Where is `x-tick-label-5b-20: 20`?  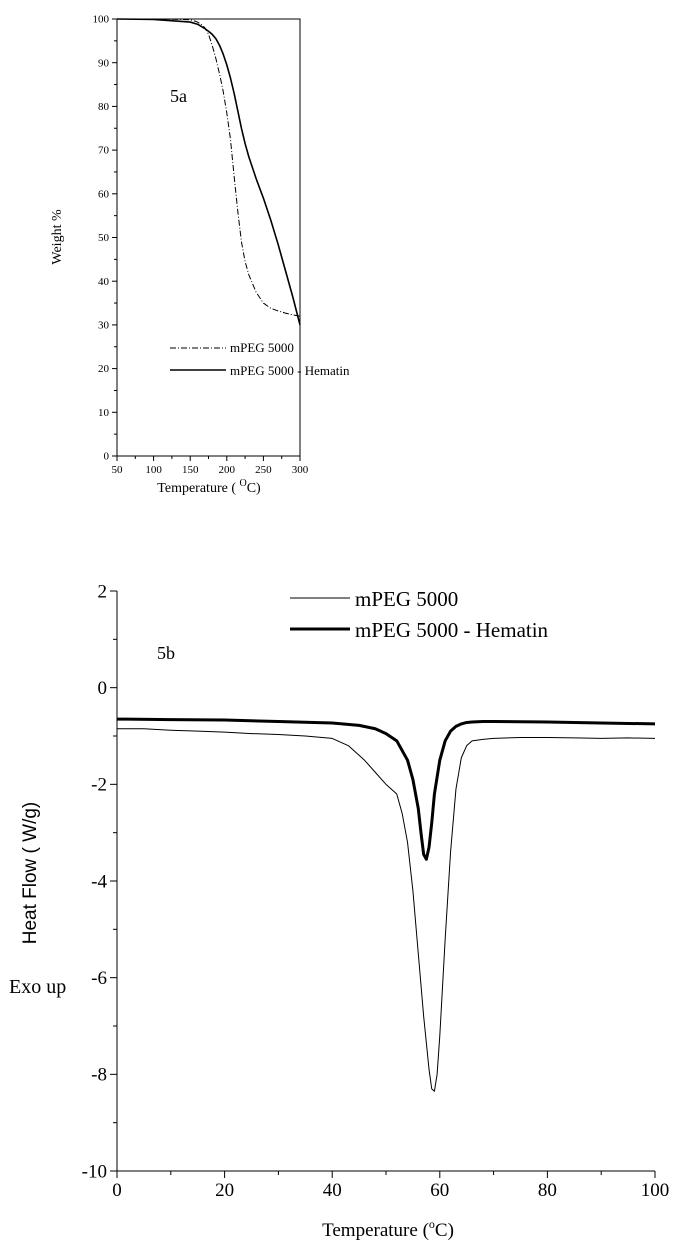 x-tick-label-5b-20: 20 is located at coordinates (224, 1190).